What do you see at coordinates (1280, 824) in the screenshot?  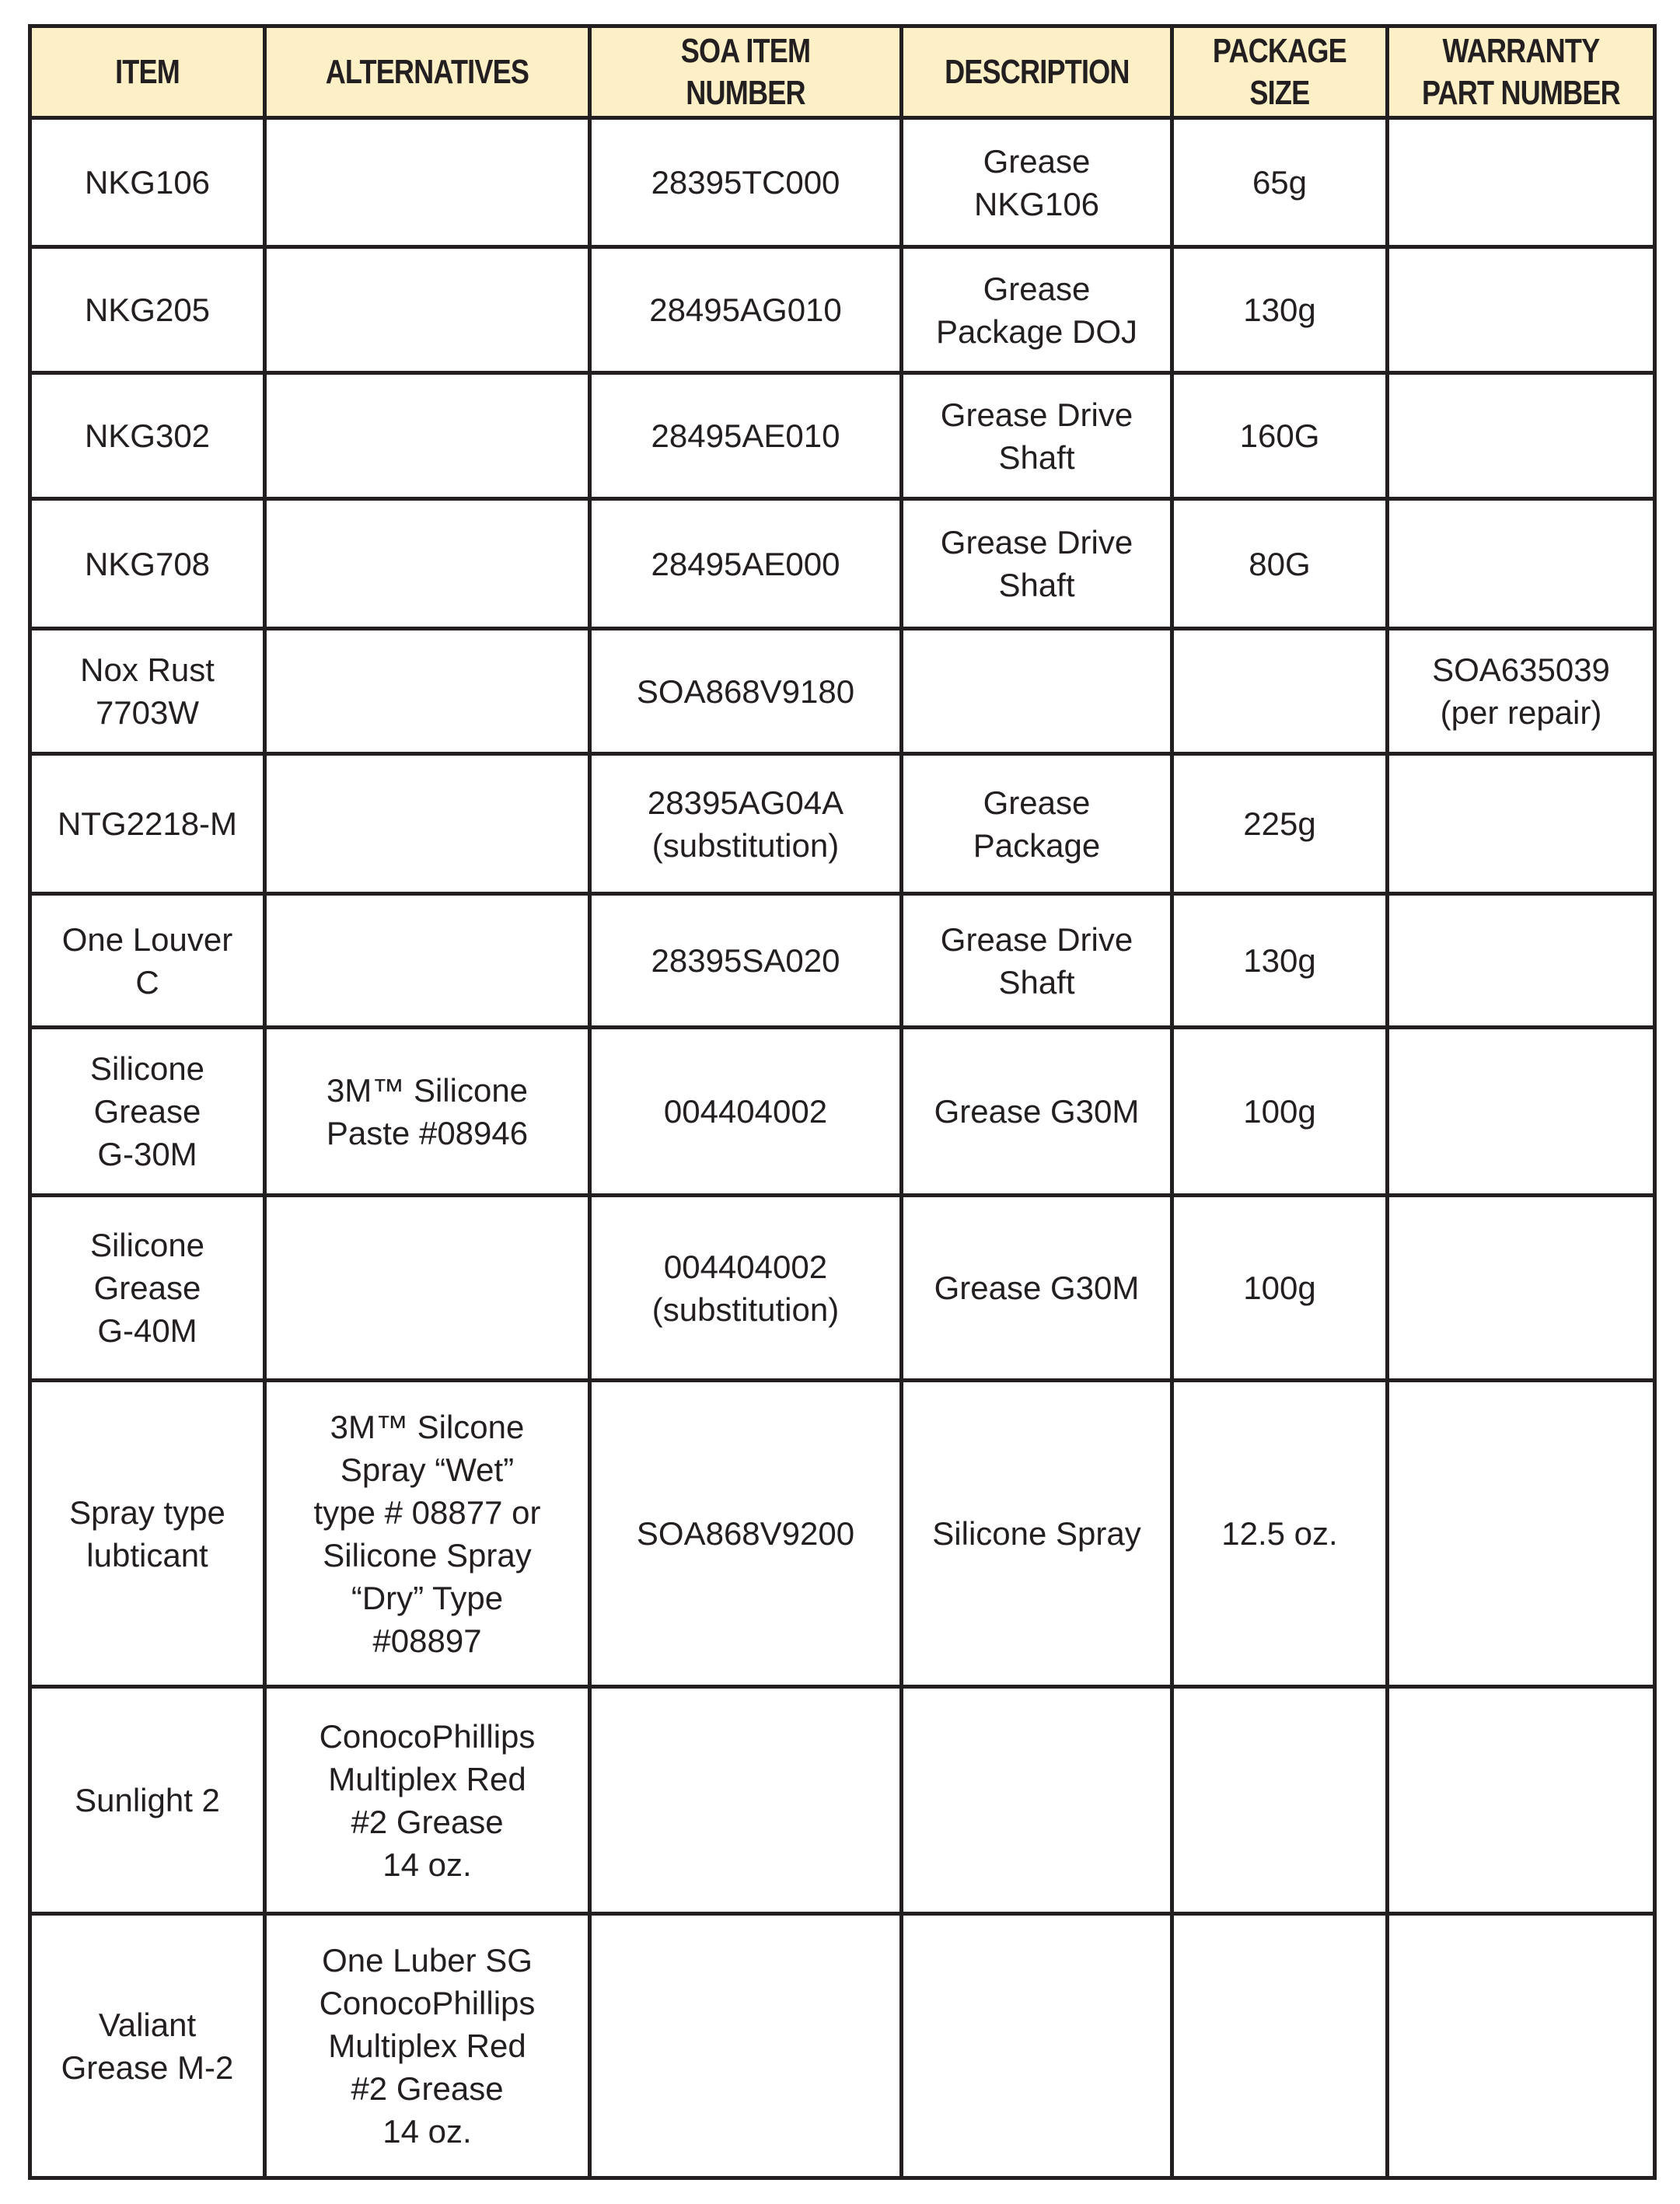 I see `cell-package-size: 225g` at bounding box center [1280, 824].